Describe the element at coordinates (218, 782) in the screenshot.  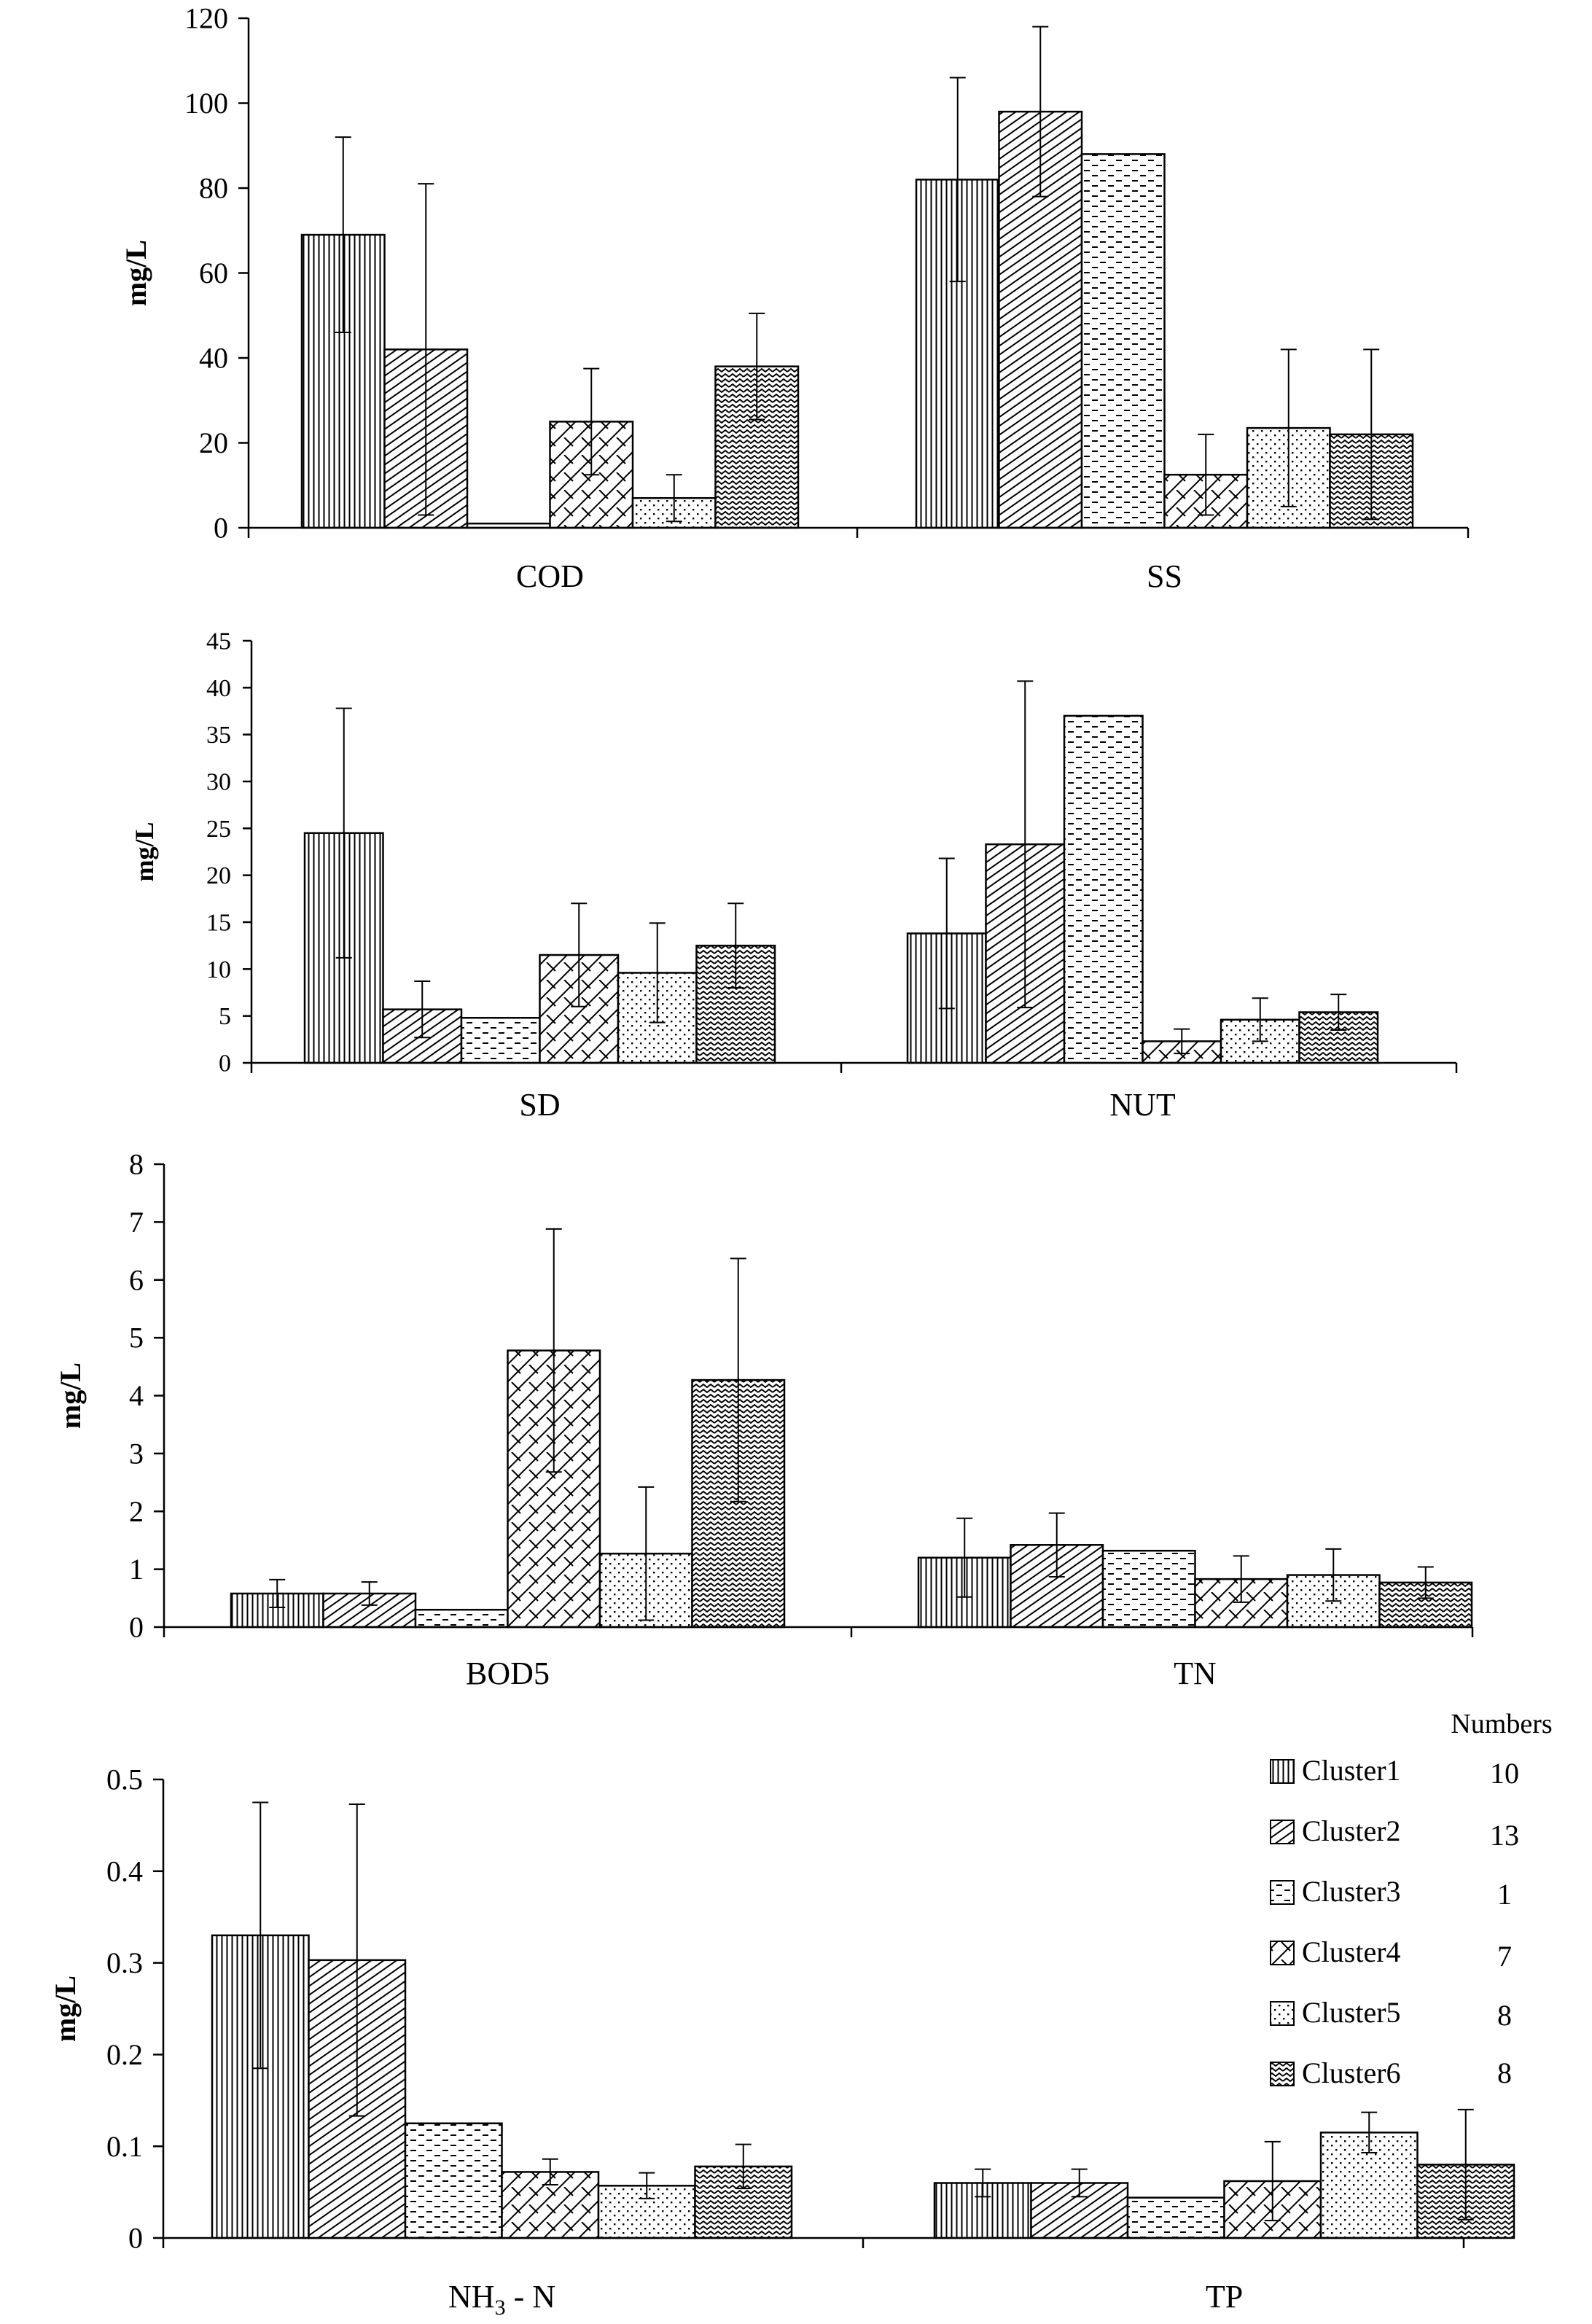
I see `y-tick-label: 30` at that location.